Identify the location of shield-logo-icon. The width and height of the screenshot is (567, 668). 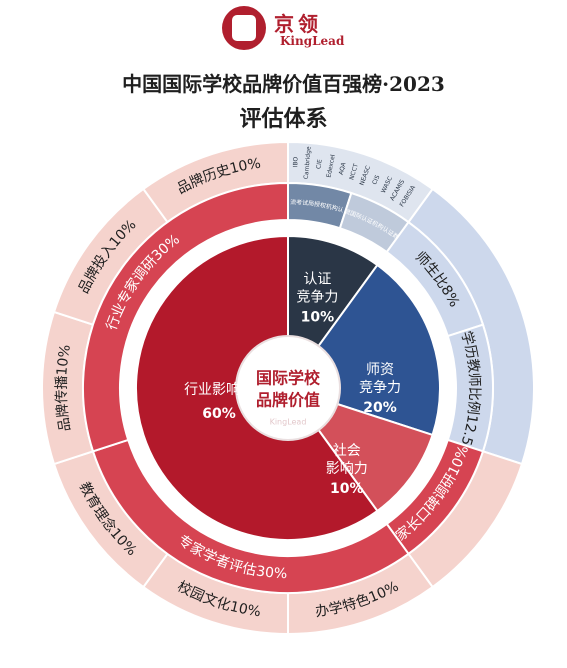
(244, 28).